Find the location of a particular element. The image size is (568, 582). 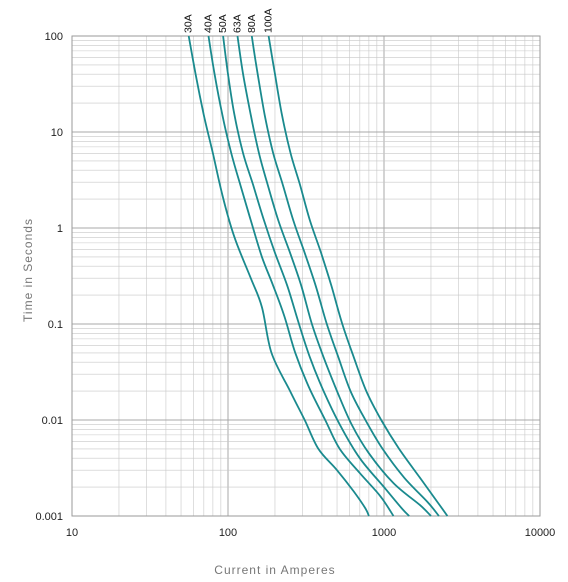

series-label-30A: 30A is located at coordinates (189, 23).